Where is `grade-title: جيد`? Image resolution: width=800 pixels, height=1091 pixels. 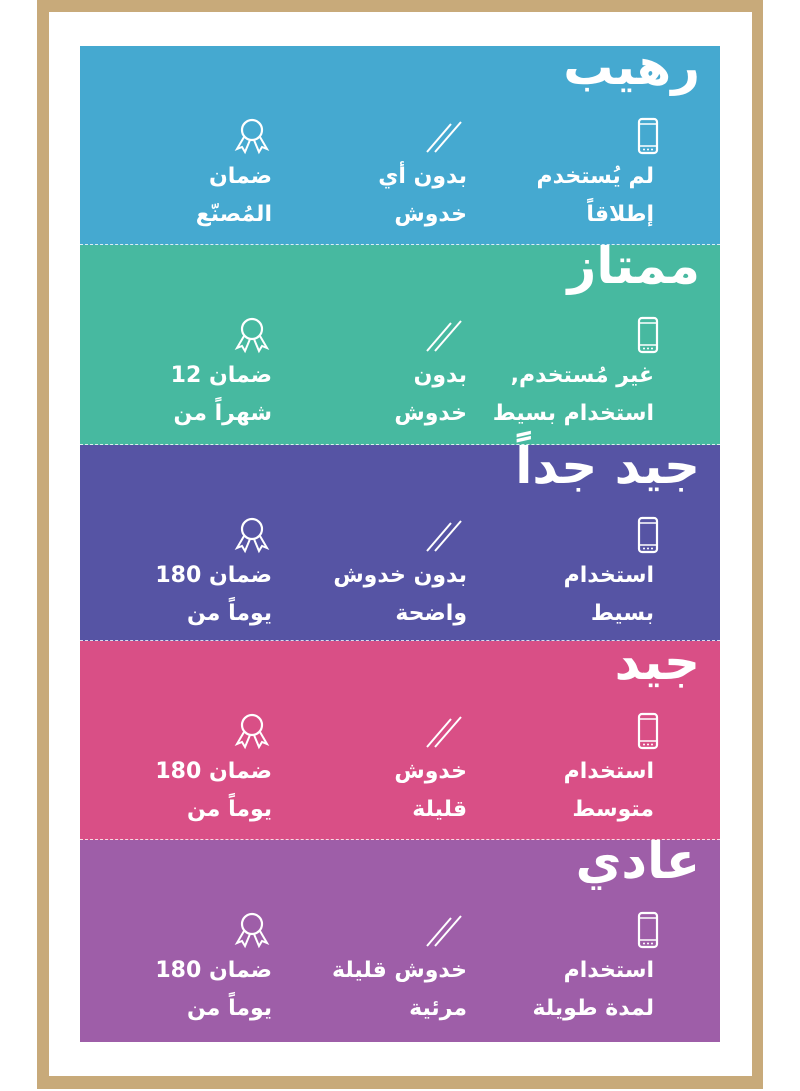
grade-title: جيد is located at coordinates (657, 662).